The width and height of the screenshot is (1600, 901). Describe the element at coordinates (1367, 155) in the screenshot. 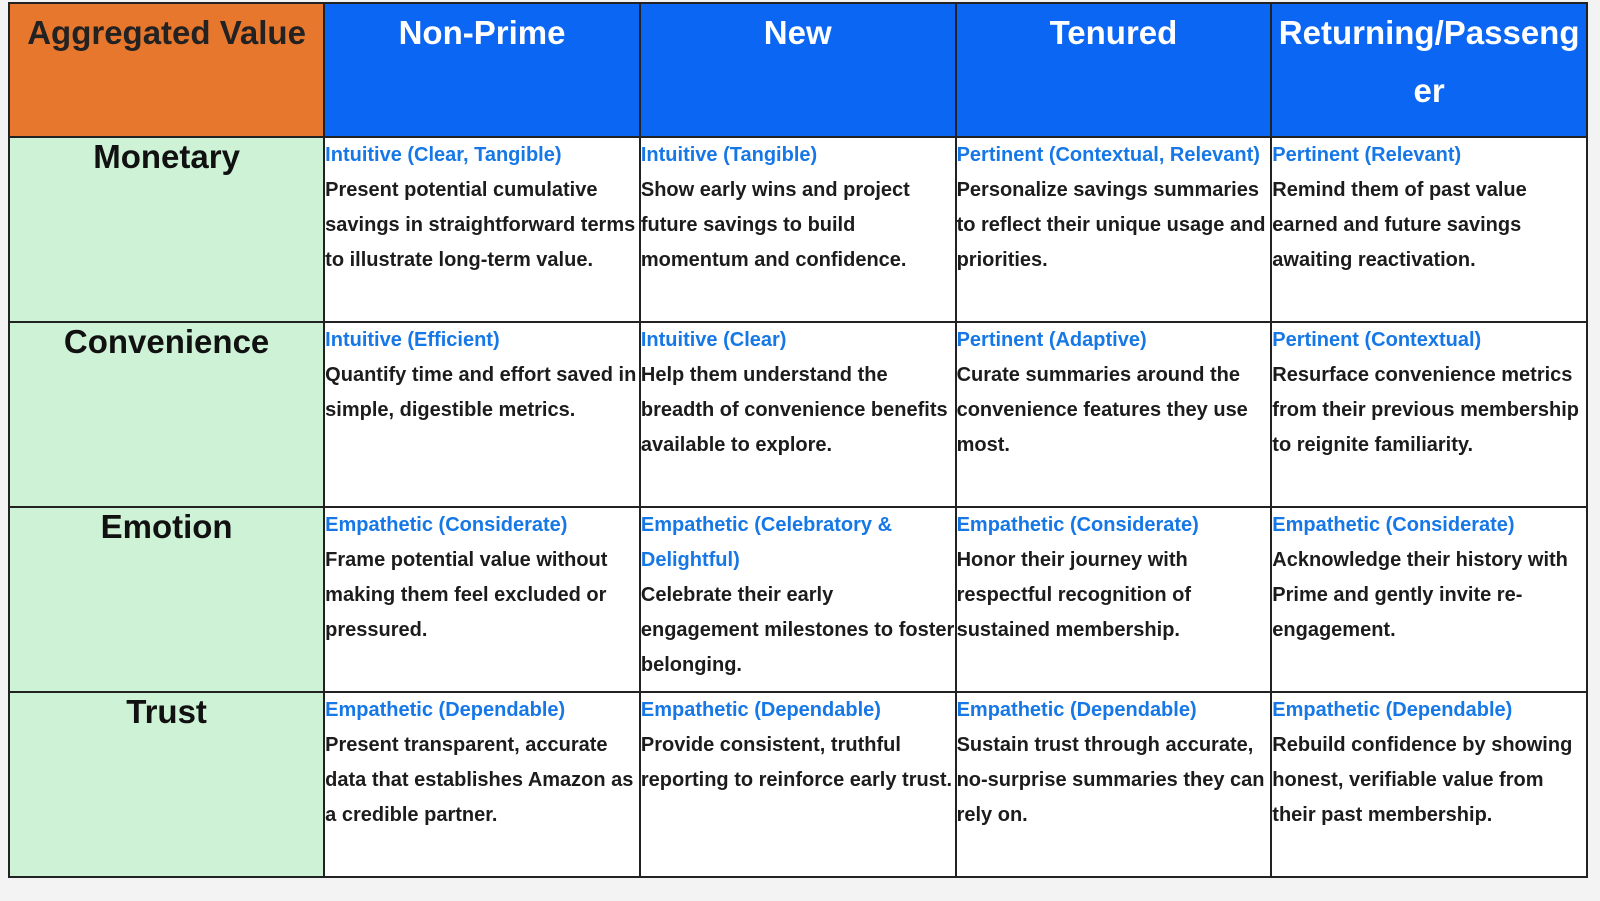

I see `cell-tag: Pertinent (Relevant)` at that location.